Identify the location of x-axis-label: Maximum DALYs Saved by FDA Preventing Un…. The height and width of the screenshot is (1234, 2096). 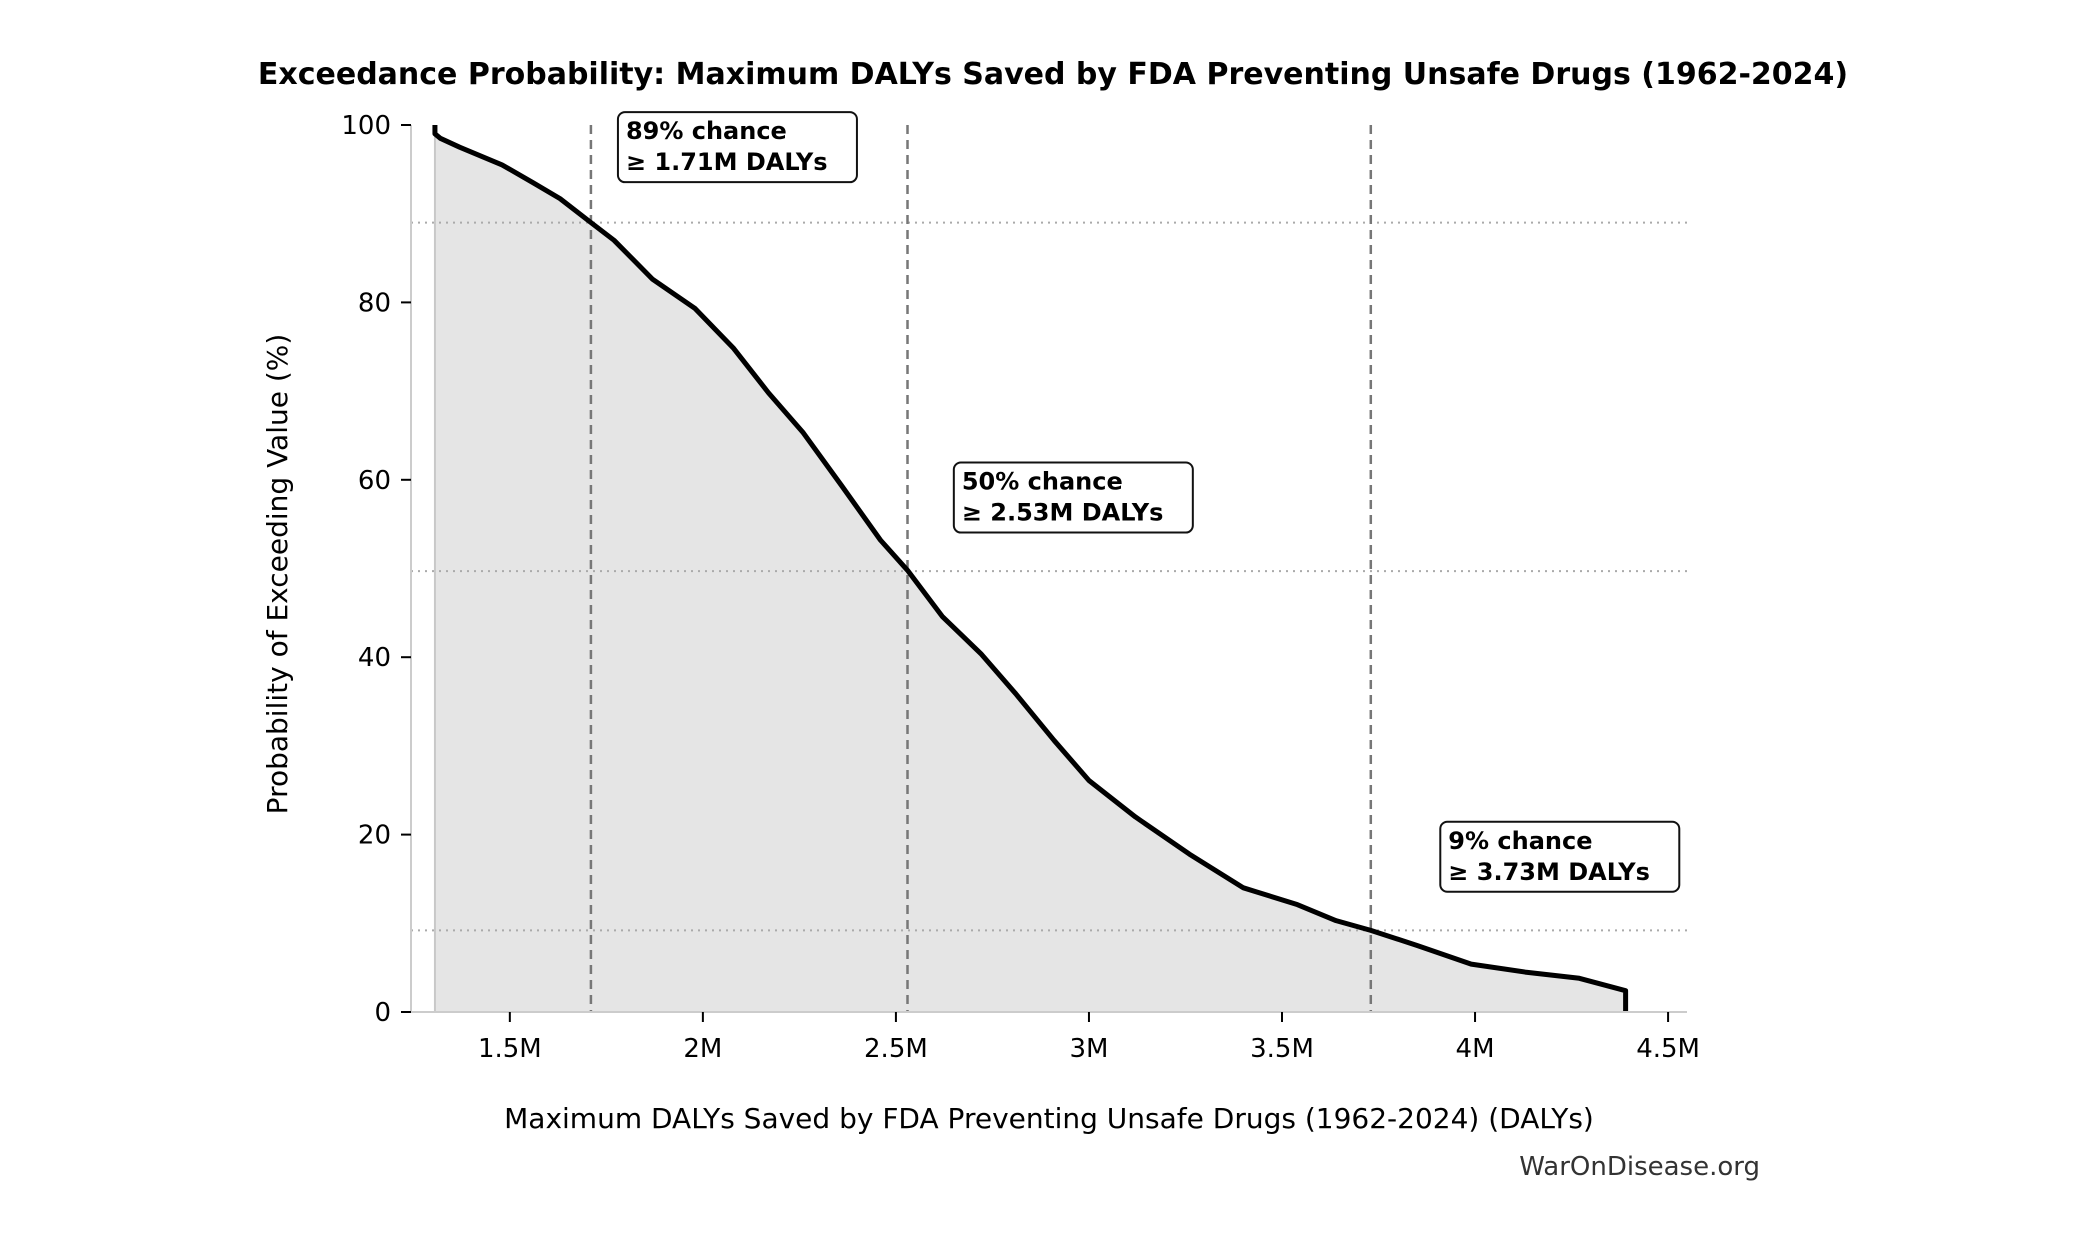
(1049, 1118).